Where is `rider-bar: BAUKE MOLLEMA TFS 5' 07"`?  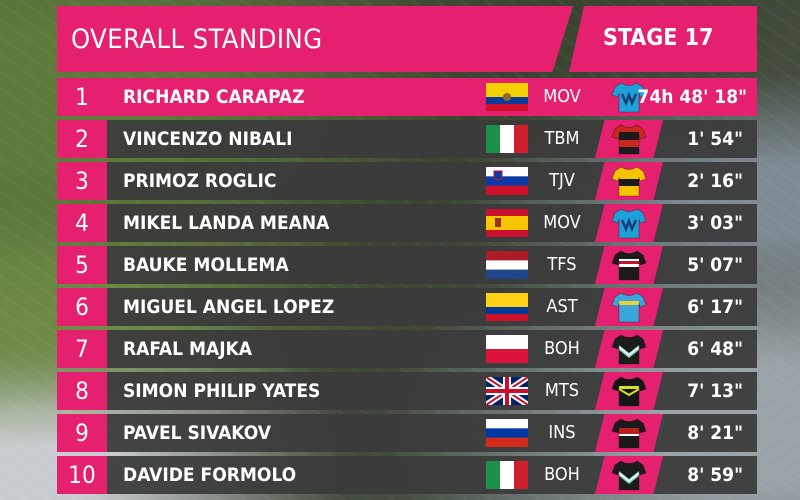 rider-bar: BAUKE MOLLEMA TFS 5' 07" is located at coordinates (432, 265).